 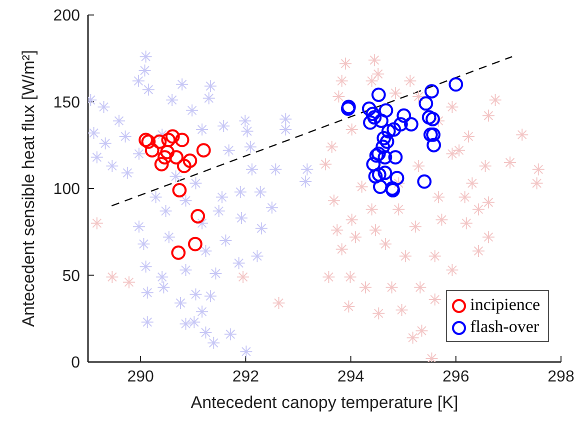 I want to click on legend-label: incipience, so click(x=505, y=305).